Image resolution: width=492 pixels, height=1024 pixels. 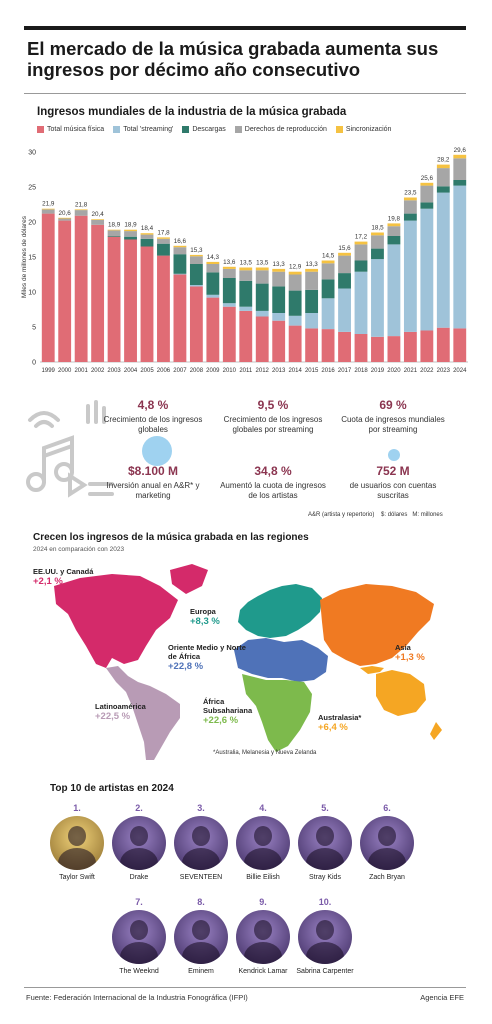 I want to click on bar-total-label: 12,9, so click(x=295, y=267).